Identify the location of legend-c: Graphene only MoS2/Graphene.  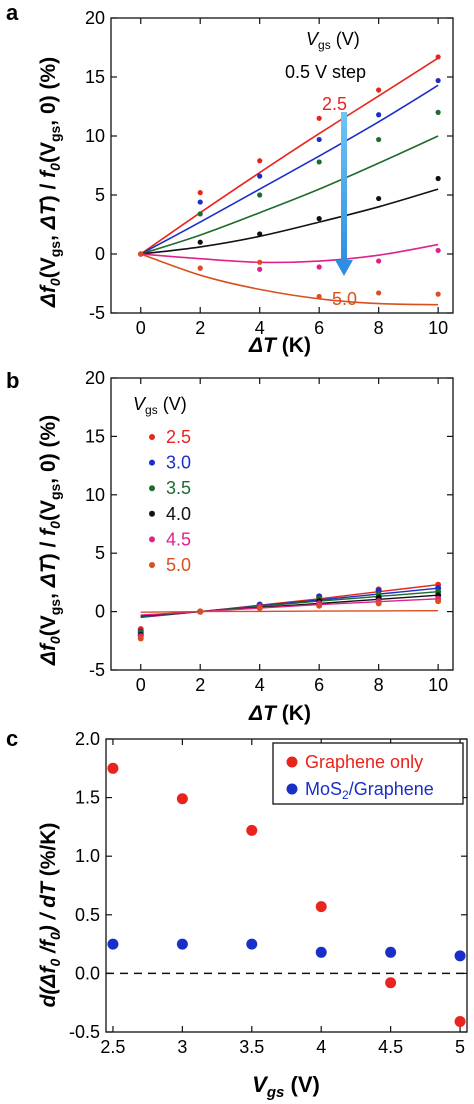
(368, 773).